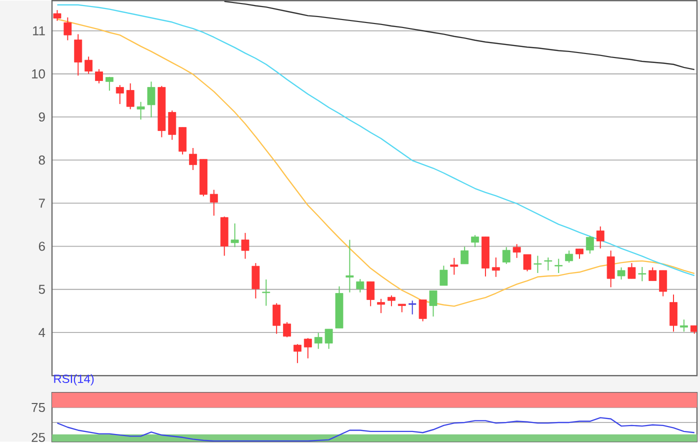 Image resolution: width=700 pixels, height=445 pixels. I want to click on y-tick-label: 7, so click(41, 203).